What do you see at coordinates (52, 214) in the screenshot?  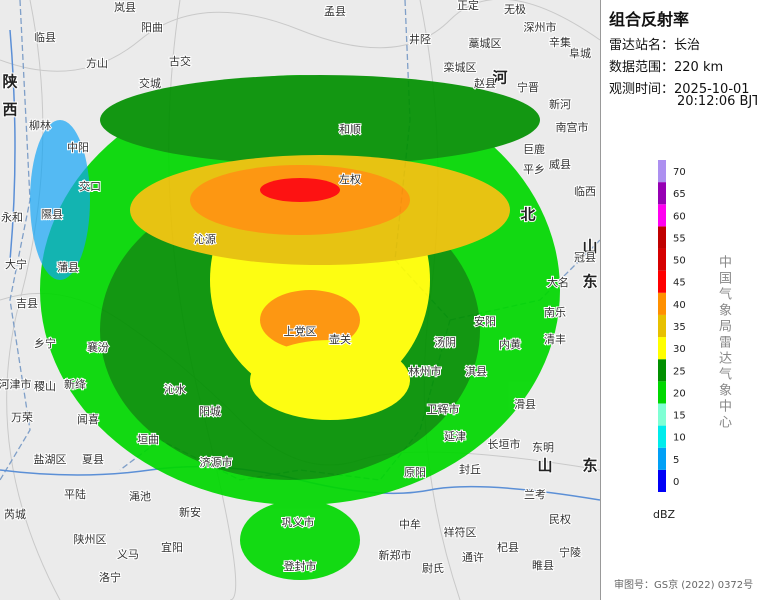 I see `place-label: 隰县` at bounding box center [52, 214].